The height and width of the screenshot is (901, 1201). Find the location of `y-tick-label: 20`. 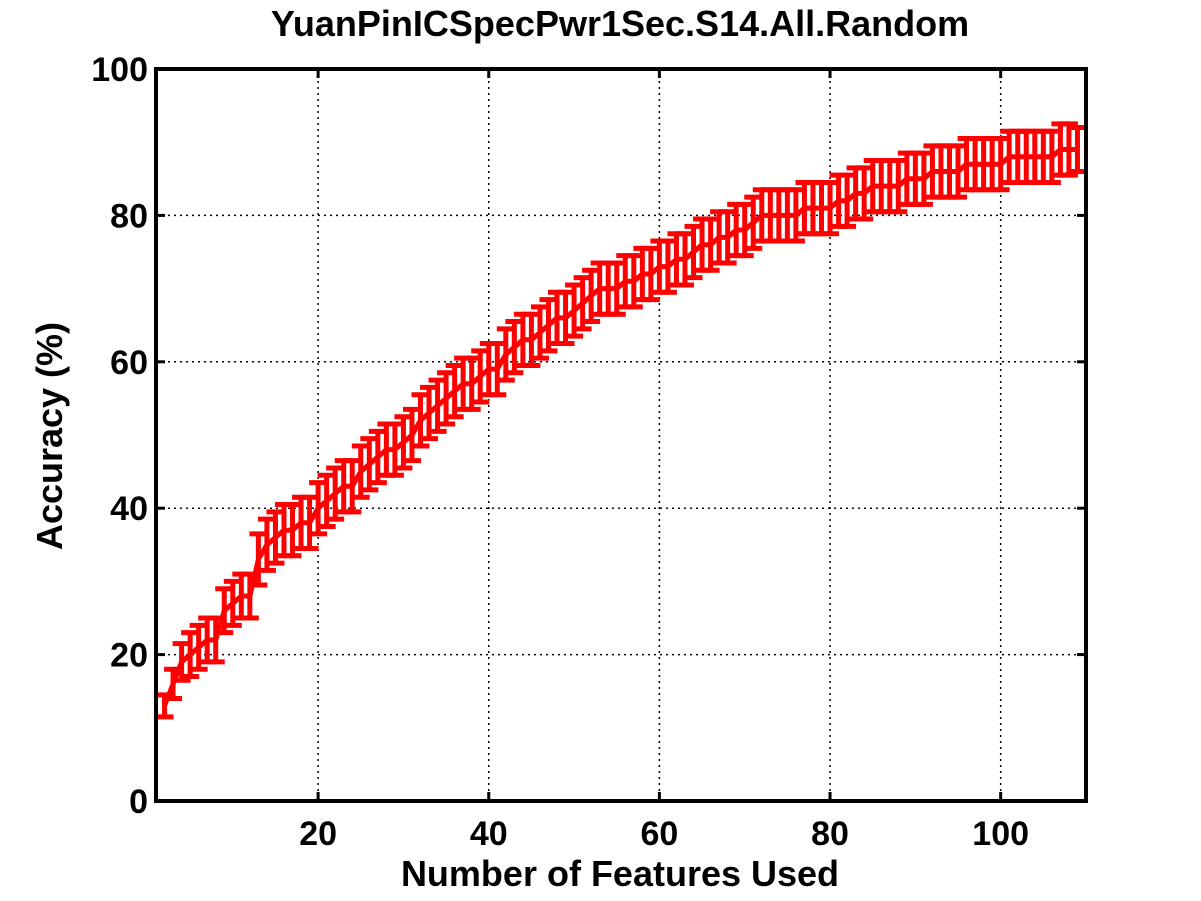

y-tick-label: 20 is located at coordinates (129, 656).